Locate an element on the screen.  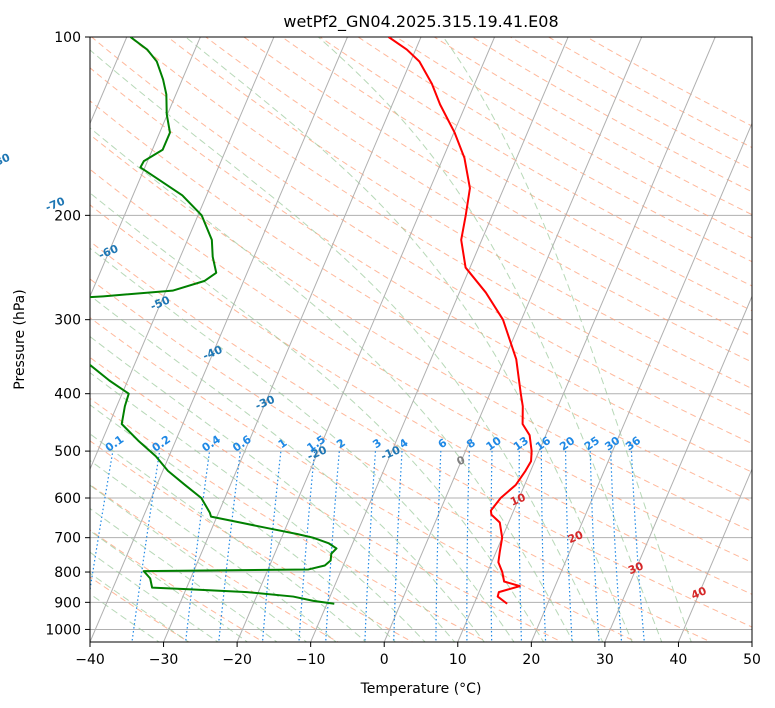
y-tick-label: 700 is located at coordinates (67, 539).